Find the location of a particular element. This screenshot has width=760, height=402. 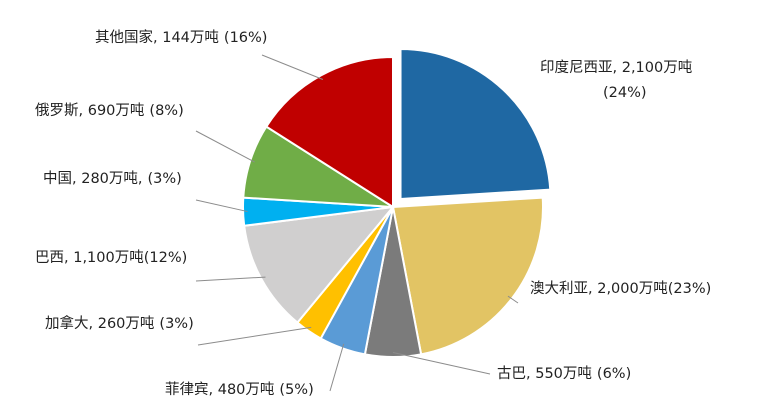

slice-value-label: (5%) is located at coordinates (296, 390).